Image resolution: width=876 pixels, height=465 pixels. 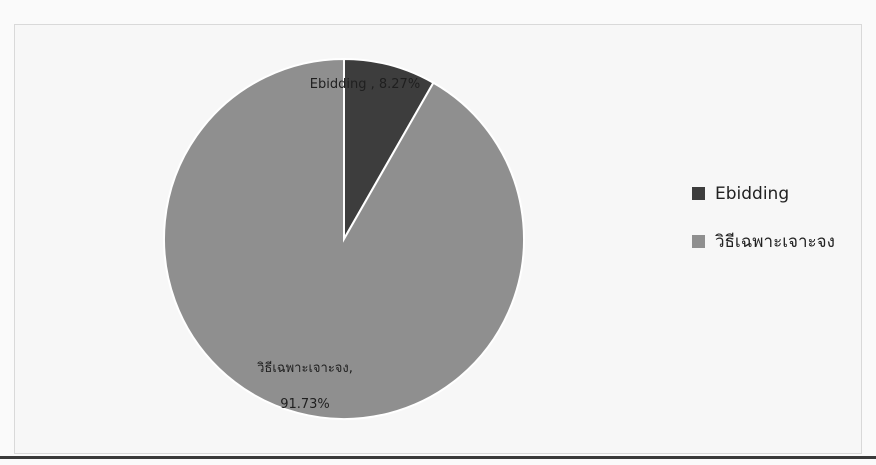 I want to click on data-label-0-line-0: Ebidding , 8.27%, so click(x=365, y=84).